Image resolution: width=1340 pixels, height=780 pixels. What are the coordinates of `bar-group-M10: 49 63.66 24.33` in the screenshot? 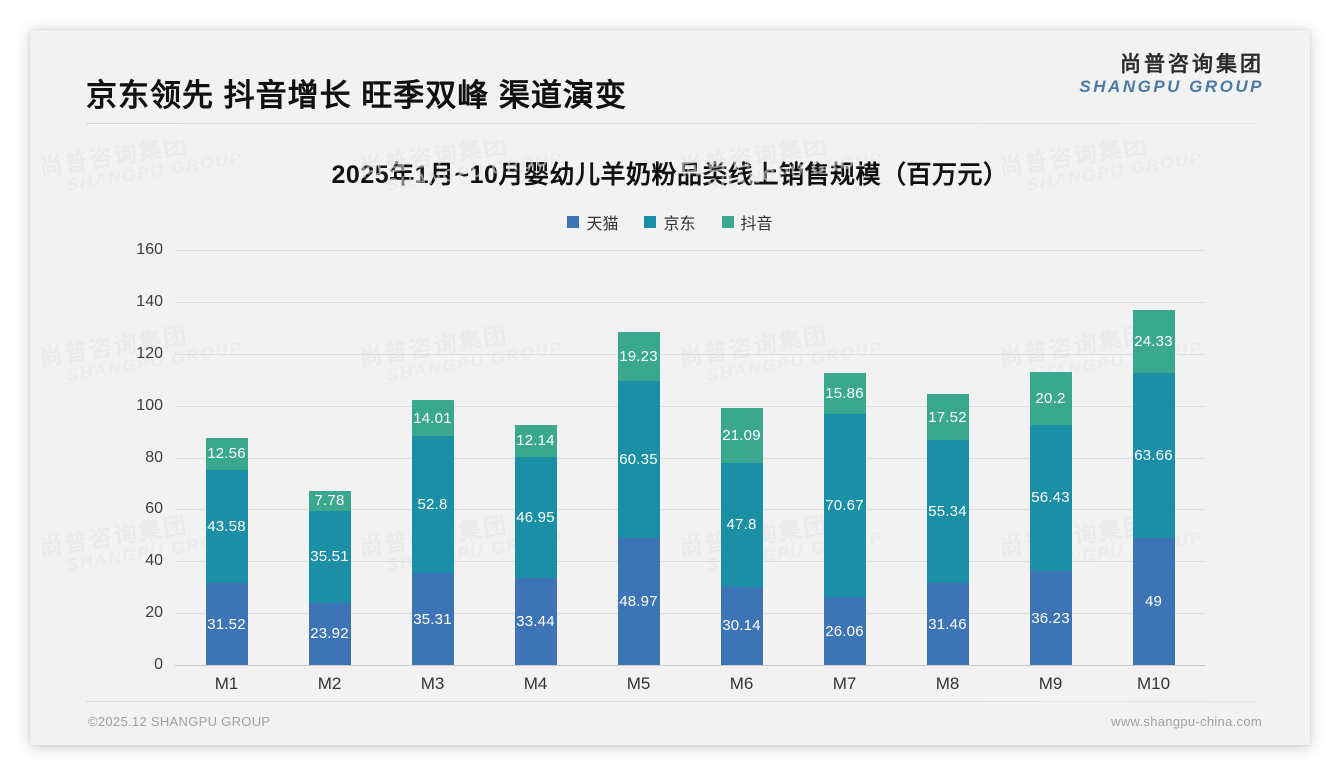 It's located at (1153, 457).